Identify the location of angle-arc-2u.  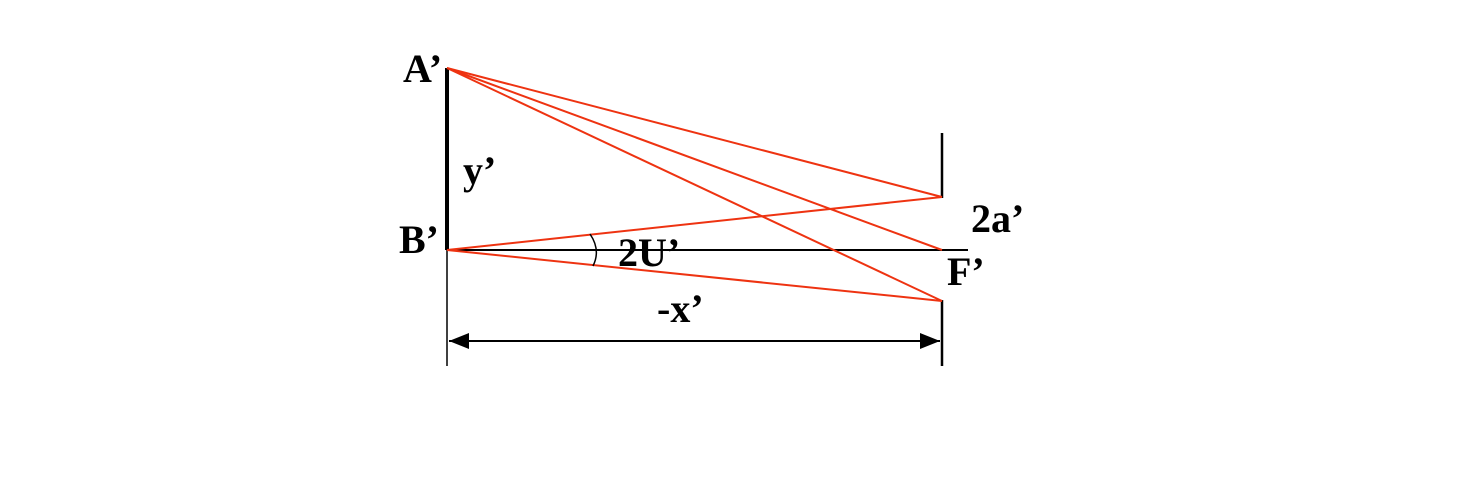
(593, 250).